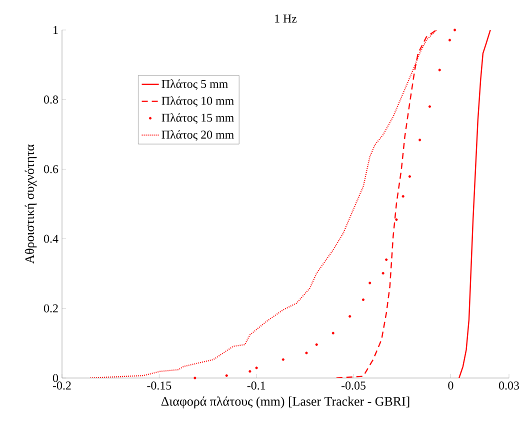 The image size is (527, 437). What do you see at coordinates (285, 402) in the screenshot?
I see `x-axis-title: Διαφορά πλάτους (mm) [Laser Tracker - GBRI]` at bounding box center [285, 402].